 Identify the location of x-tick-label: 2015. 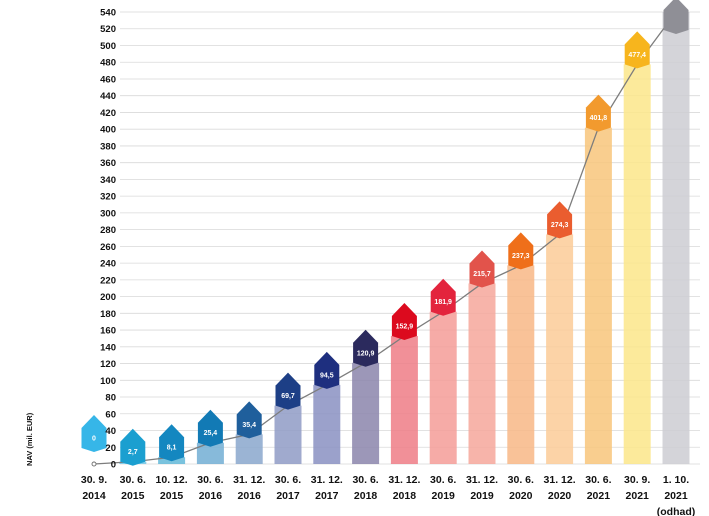
(133, 496).